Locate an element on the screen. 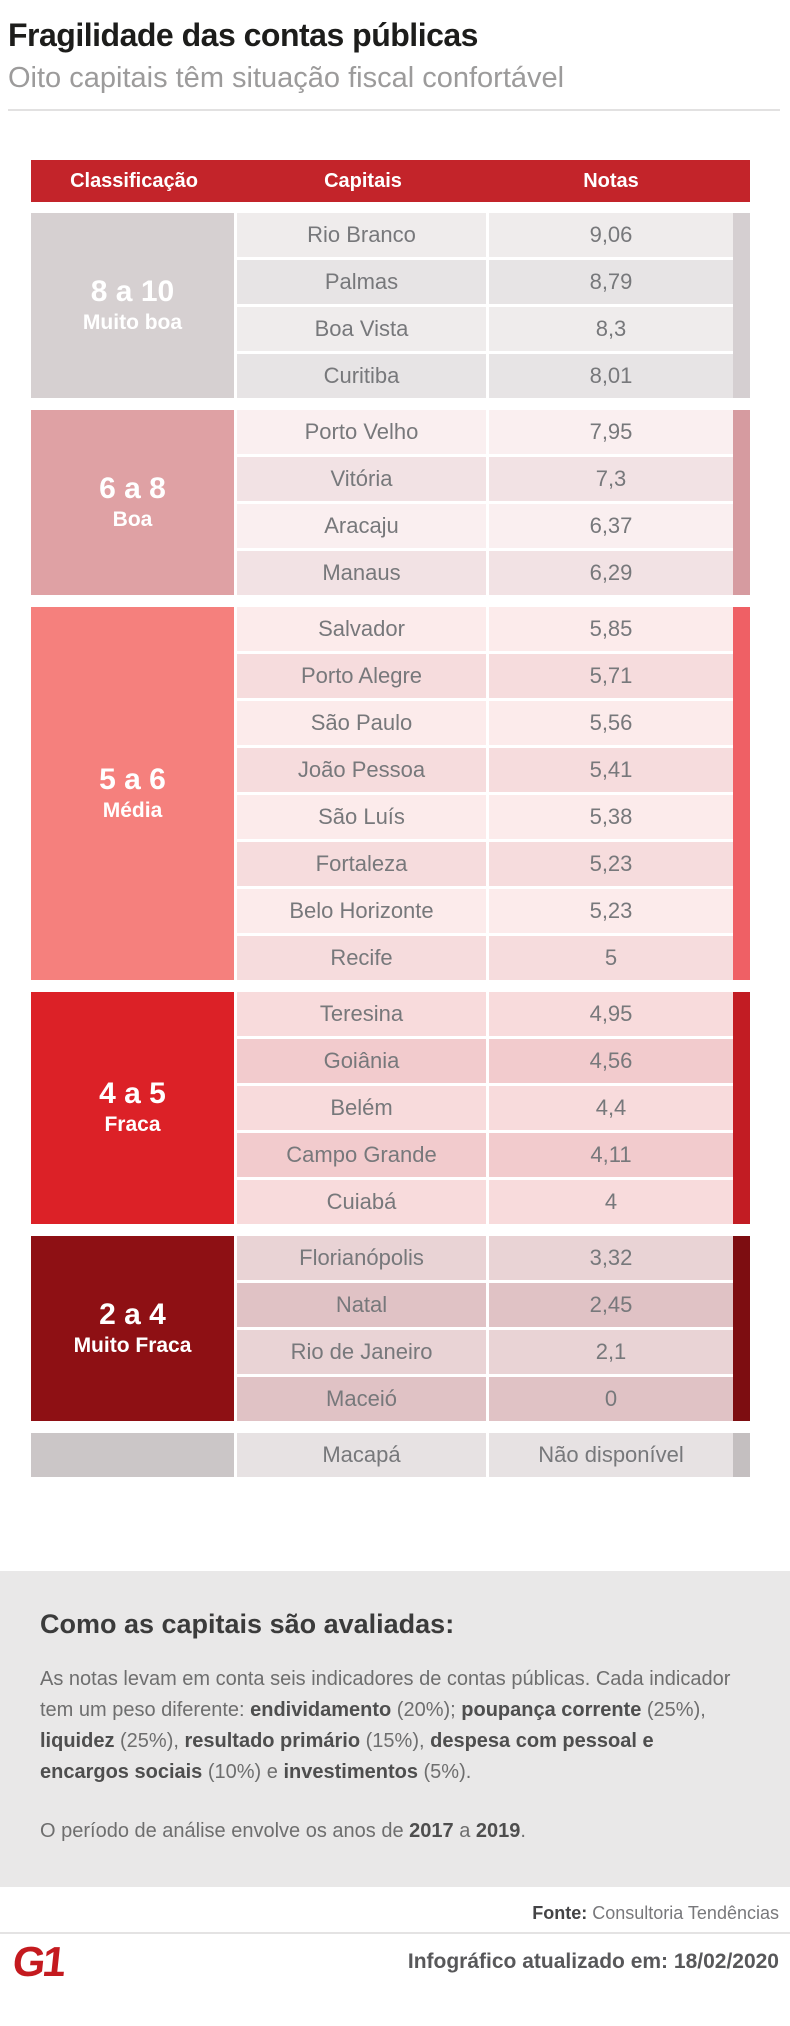 This screenshot has height=2026, width=790. nota-cell: 4 is located at coordinates (611, 1202).